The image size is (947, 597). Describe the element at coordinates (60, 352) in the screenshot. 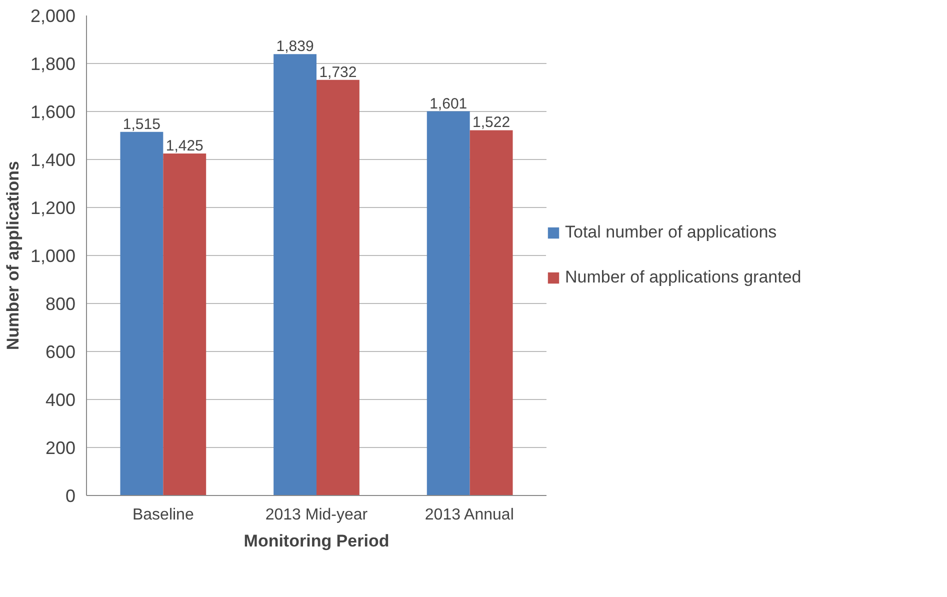

I see `y-tick-label: 600` at that location.